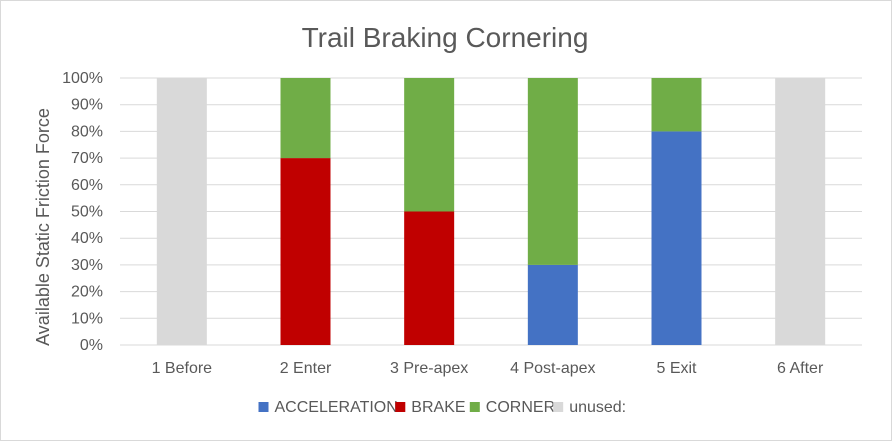 This screenshot has width=892, height=441. I want to click on legend-label: CORNER, so click(520, 407).